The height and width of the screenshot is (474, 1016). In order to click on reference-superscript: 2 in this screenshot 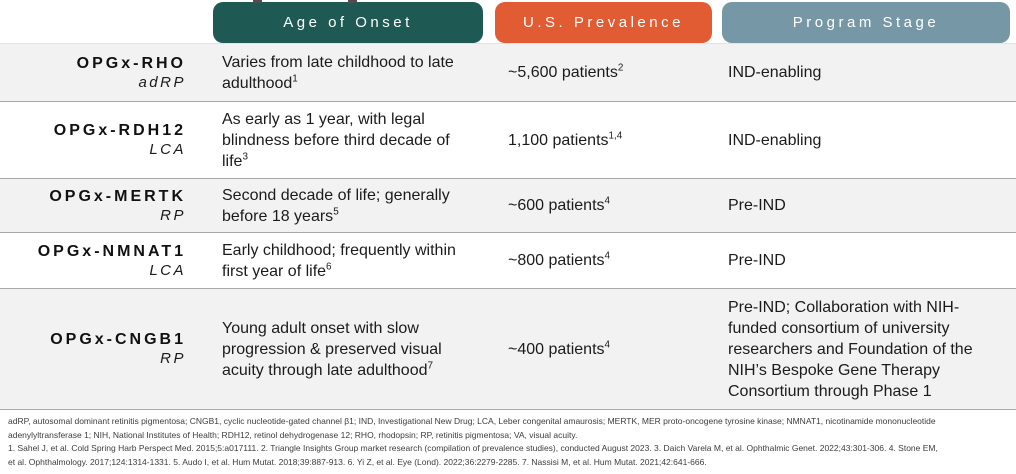, I will do `click(620, 68)`.